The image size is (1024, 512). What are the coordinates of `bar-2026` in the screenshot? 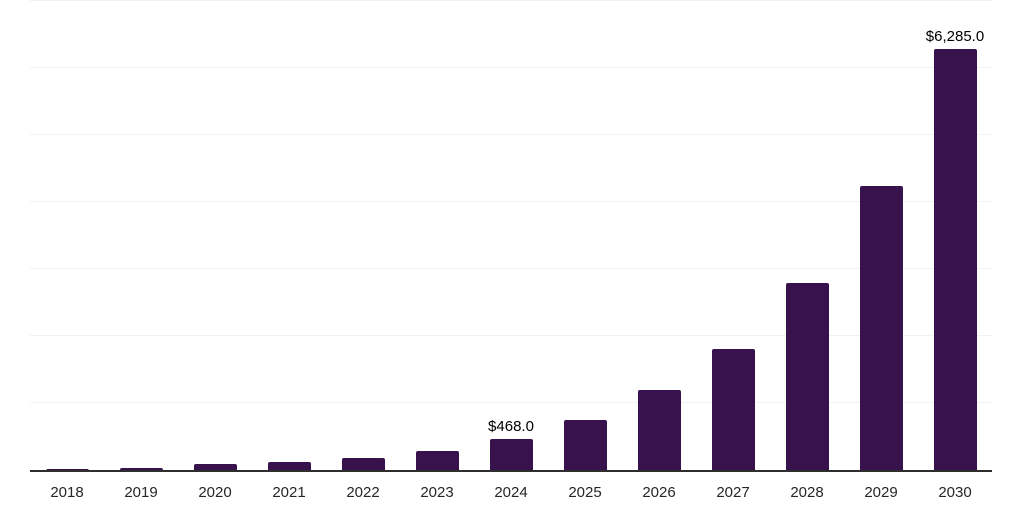 It's located at (659, 430).